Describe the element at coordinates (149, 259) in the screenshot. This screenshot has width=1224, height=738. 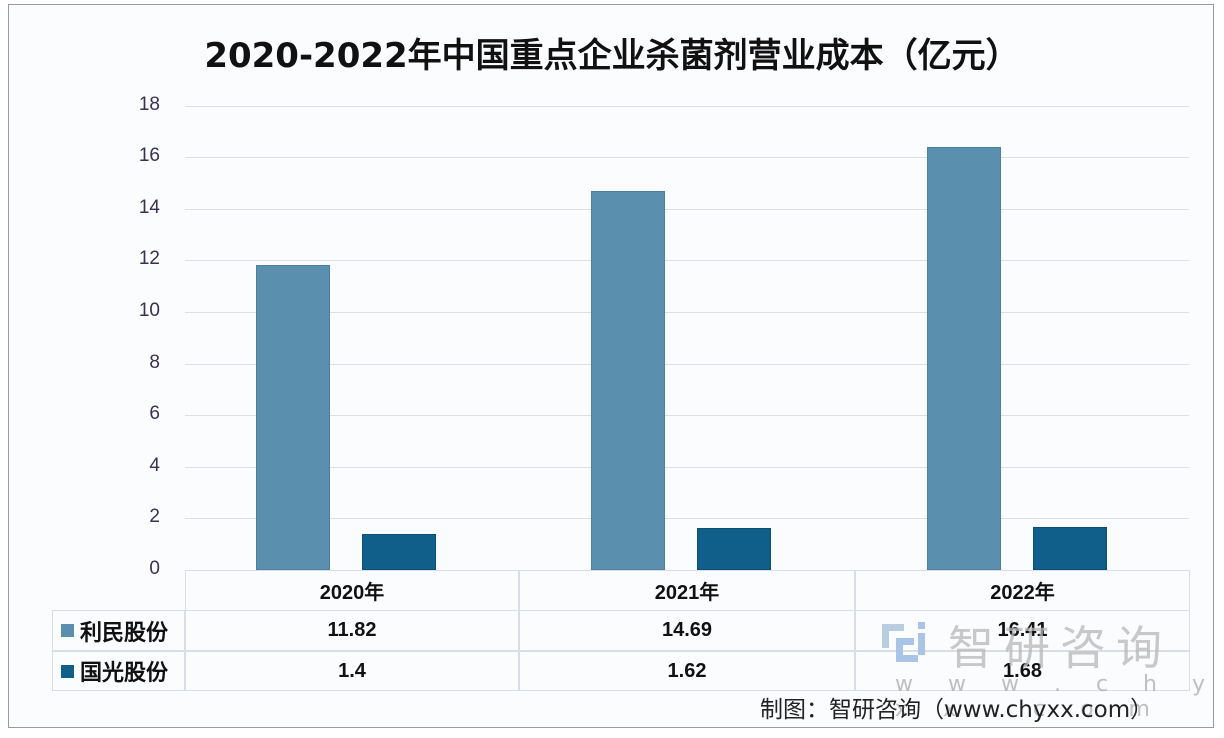
I see `y-tick-label: 12` at that location.